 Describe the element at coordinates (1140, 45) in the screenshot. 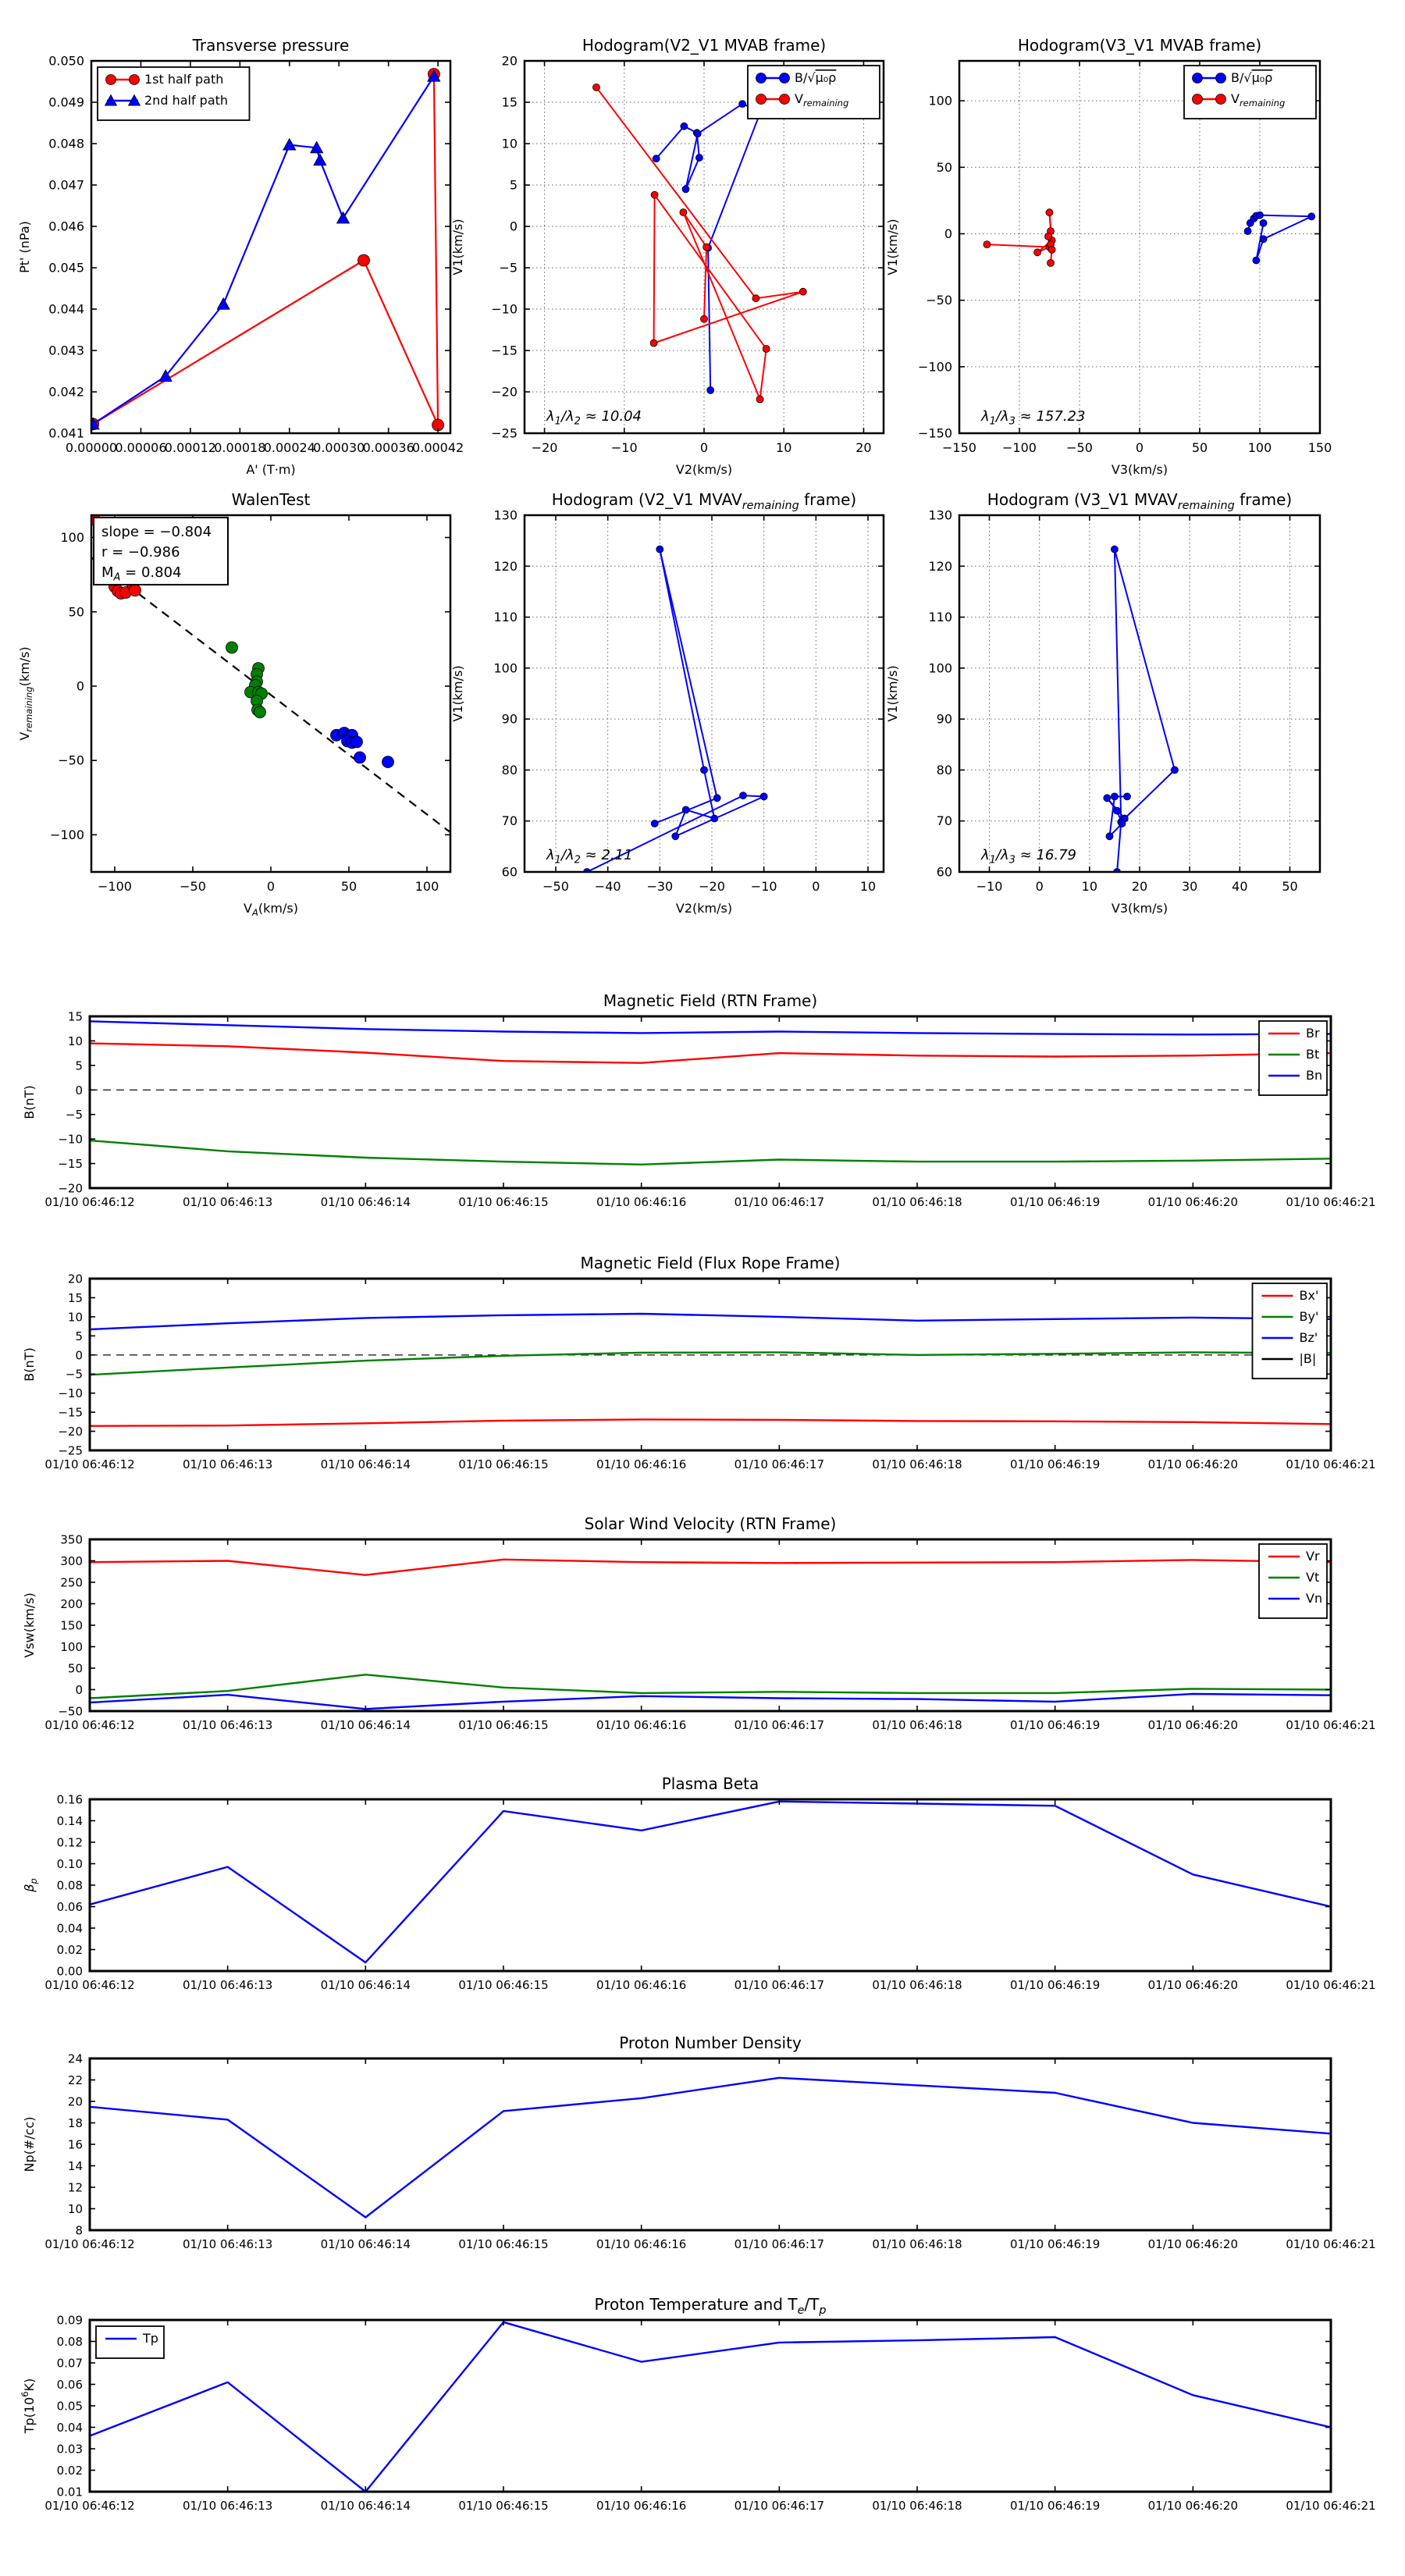

I see `chart-title: Hodogram(V3_V1 MVAB frame)` at that location.